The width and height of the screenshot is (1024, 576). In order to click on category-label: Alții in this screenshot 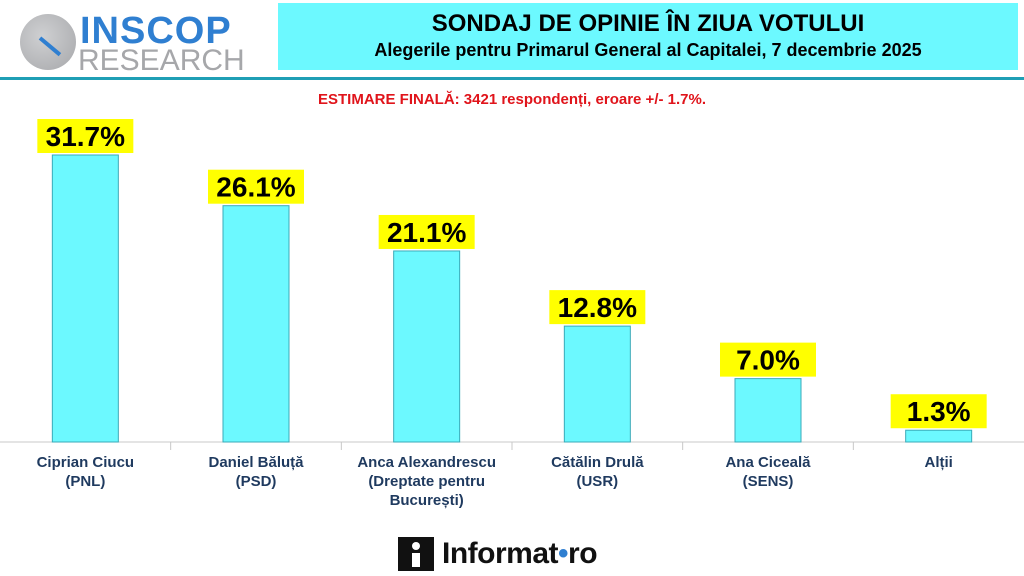, I will do `click(938, 462)`.